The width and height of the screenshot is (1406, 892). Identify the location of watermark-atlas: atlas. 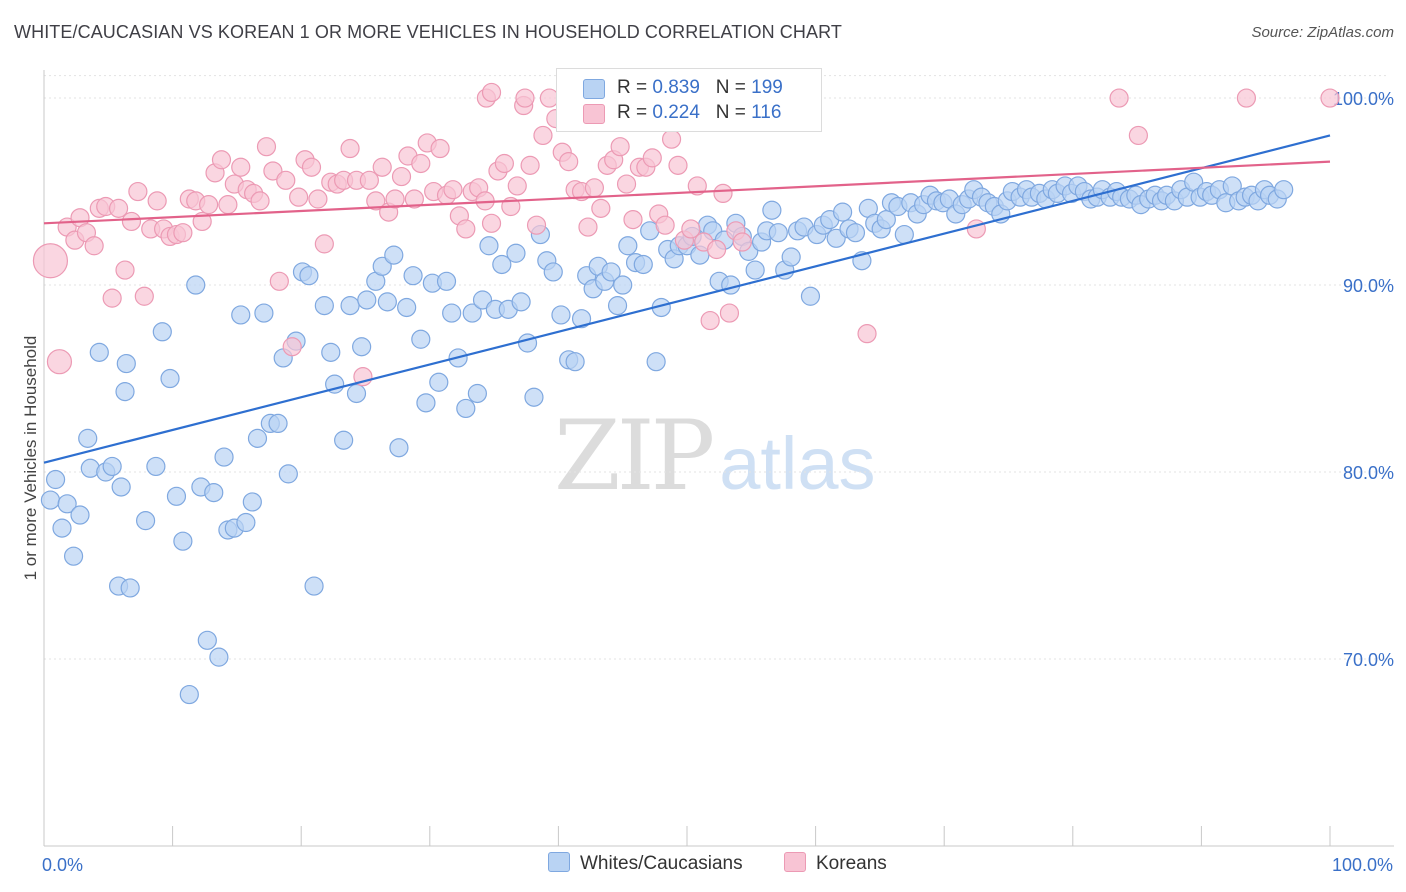
(797, 463).